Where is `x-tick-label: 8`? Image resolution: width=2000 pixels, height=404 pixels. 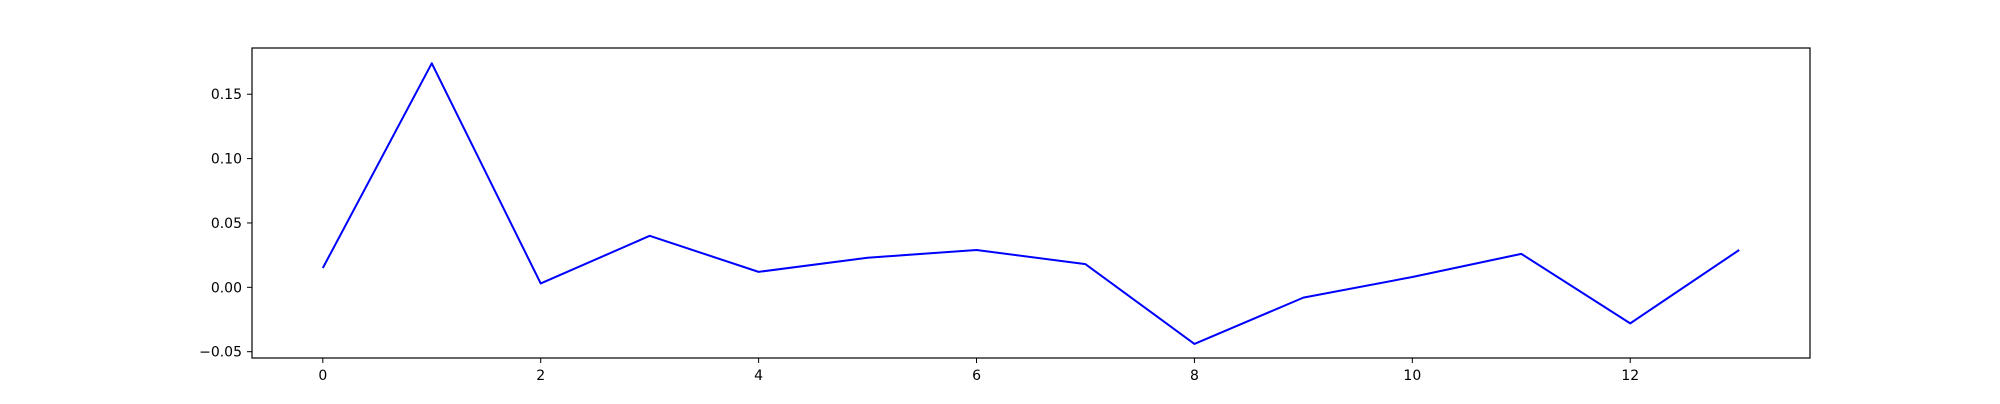 x-tick-label: 8 is located at coordinates (1194, 376).